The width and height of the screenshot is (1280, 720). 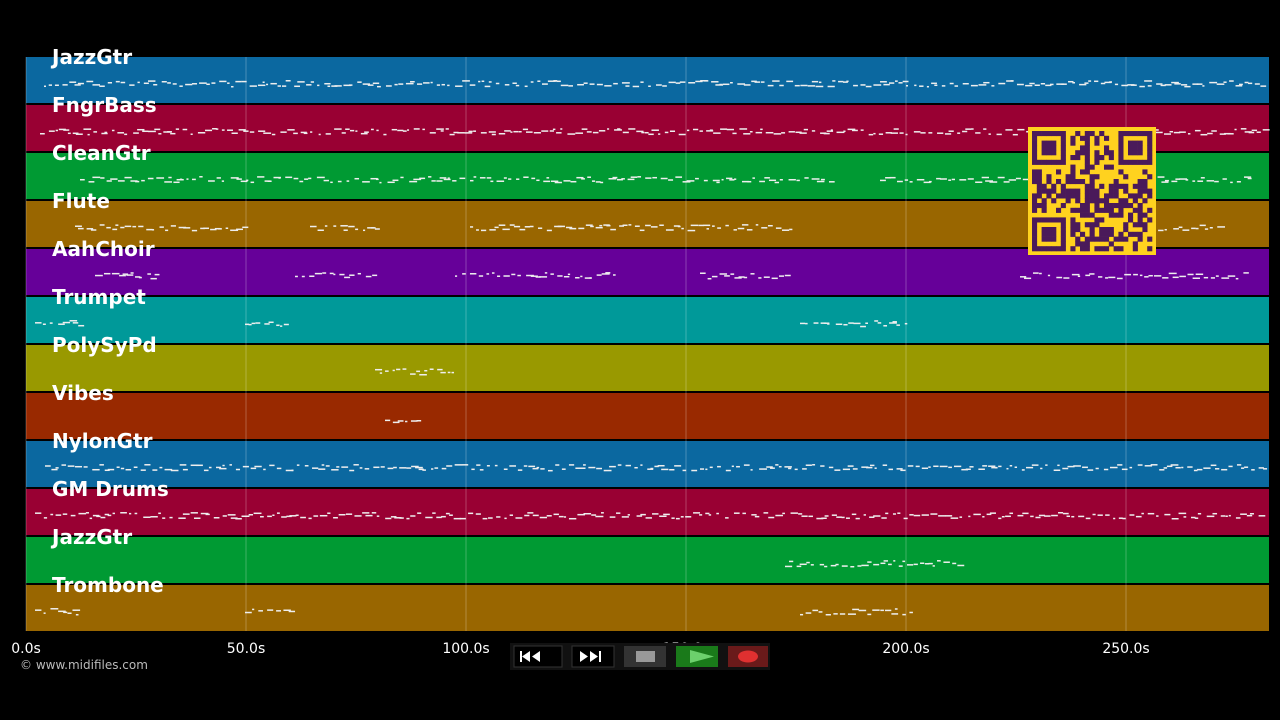 What do you see at coordinates (748, 656) in the screenshot?
I see `record-button` at bounding box center [748, 656].